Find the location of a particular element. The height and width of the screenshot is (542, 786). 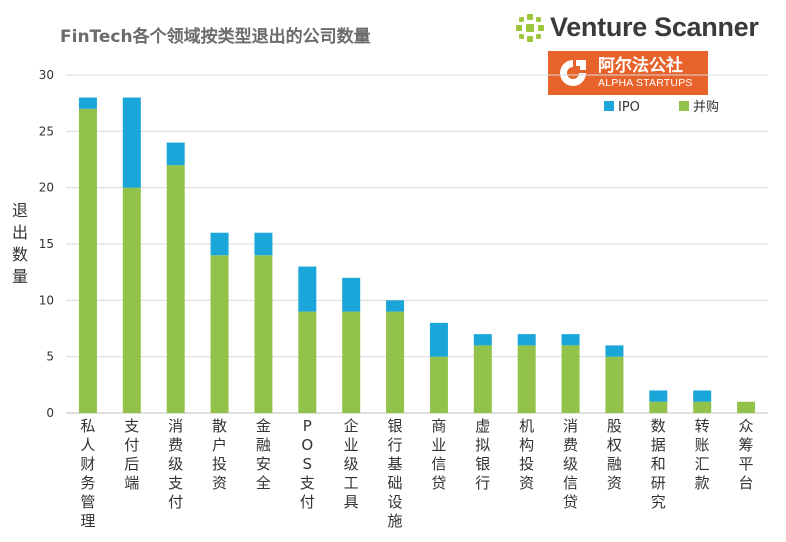

x-tick-label: 施 is located at coordinates (395, 521).